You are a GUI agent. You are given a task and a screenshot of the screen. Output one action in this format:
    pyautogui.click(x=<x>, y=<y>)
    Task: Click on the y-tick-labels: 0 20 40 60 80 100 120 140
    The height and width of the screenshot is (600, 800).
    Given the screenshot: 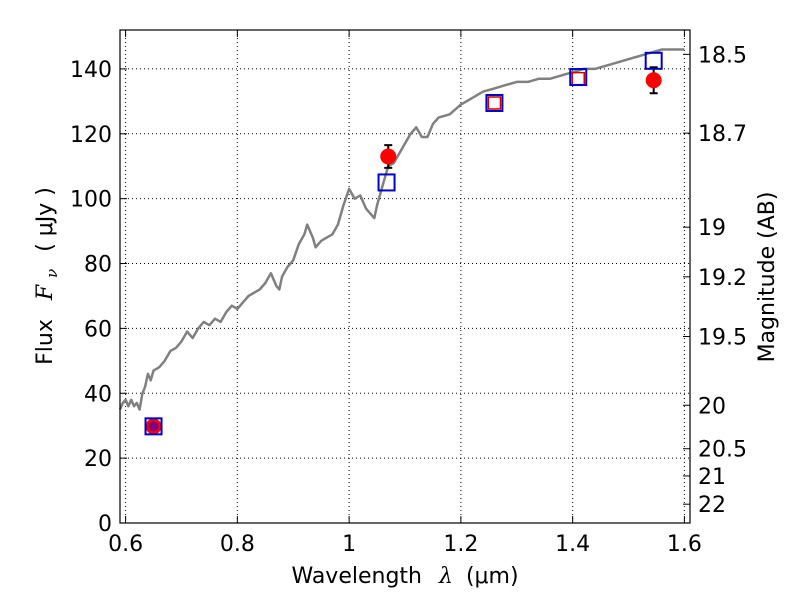 What is the action you would take?
    pyautogui.click(x=91, y=297)
    